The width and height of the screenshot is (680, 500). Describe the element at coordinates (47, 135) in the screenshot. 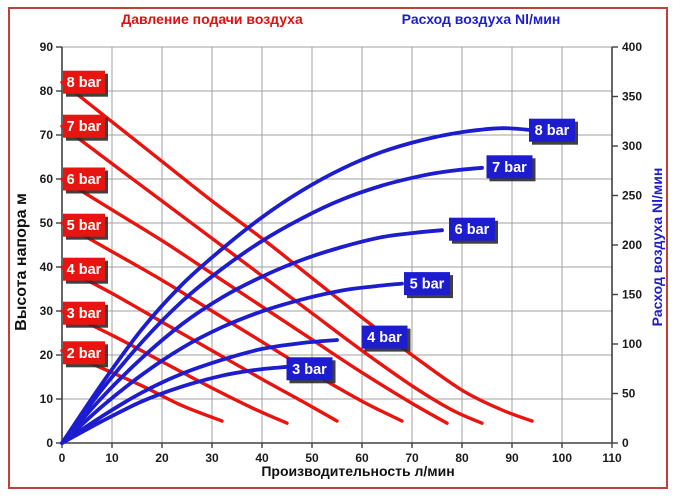

I see `y-left-tick-label: 70` at that location.